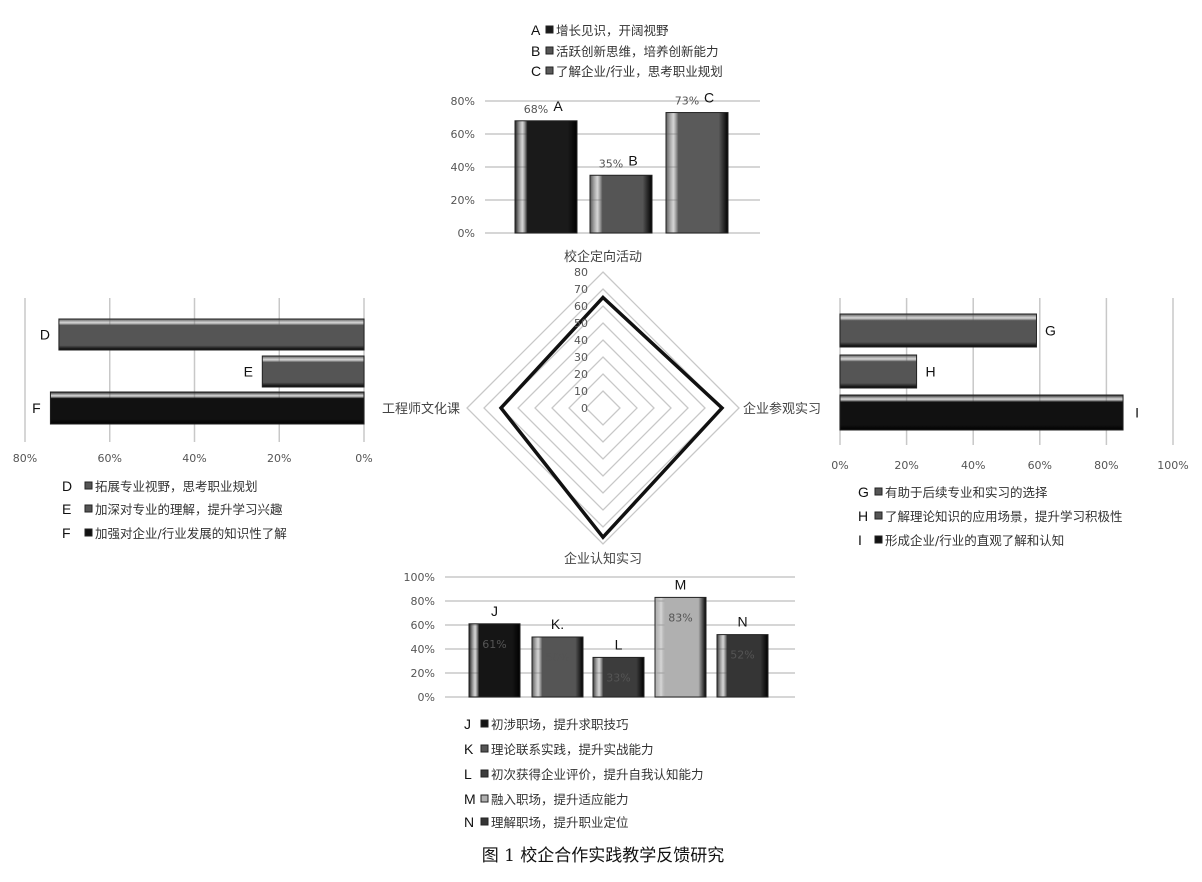  I want to click on legend-label: 了解企业/行业，思考职业规划, so click(639, 71).